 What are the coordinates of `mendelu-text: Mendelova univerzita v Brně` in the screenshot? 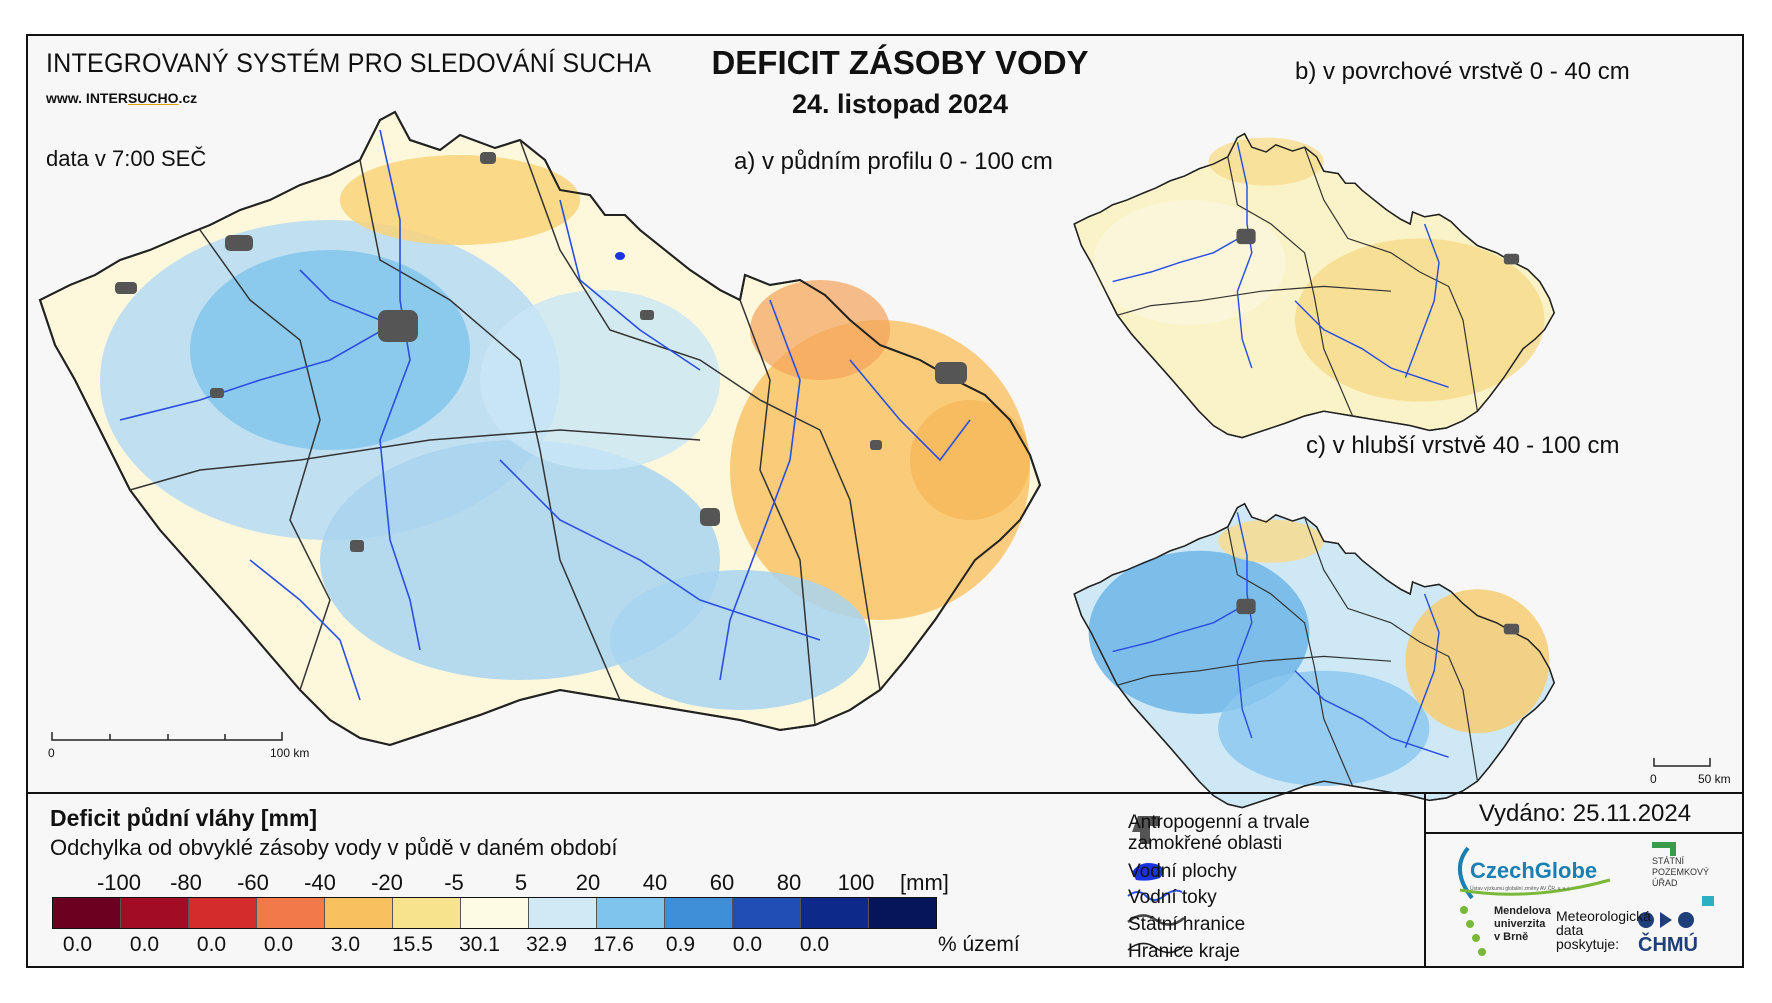 It's located at (1522, 924).